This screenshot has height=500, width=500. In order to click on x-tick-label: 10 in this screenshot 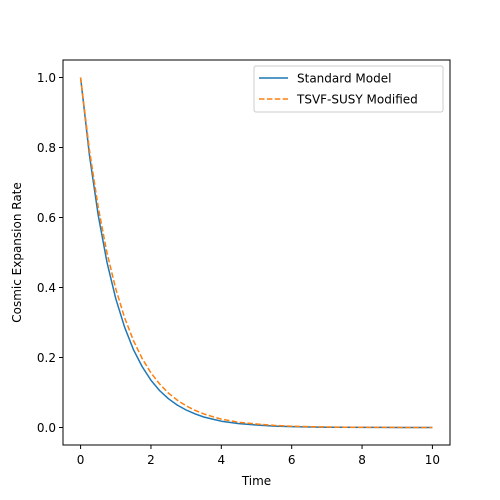, I will do `click(432, 460)`.